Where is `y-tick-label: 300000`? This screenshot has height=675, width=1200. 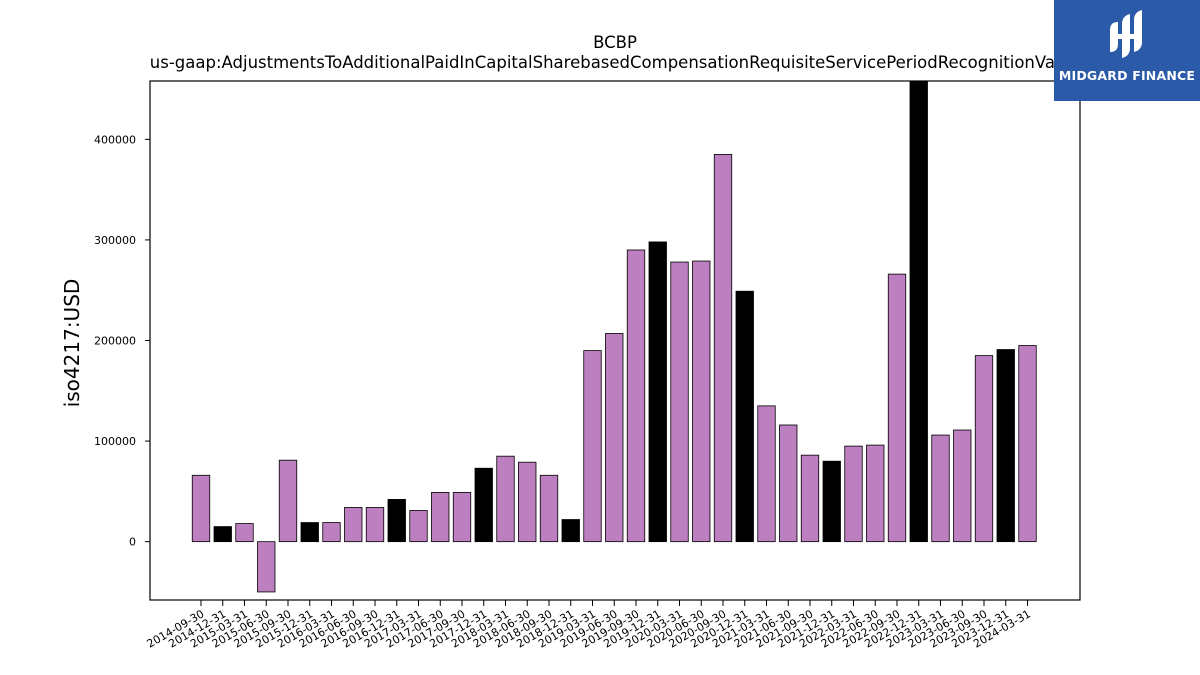 y-tick-label: 300000 is located at coordinates (115, 240).